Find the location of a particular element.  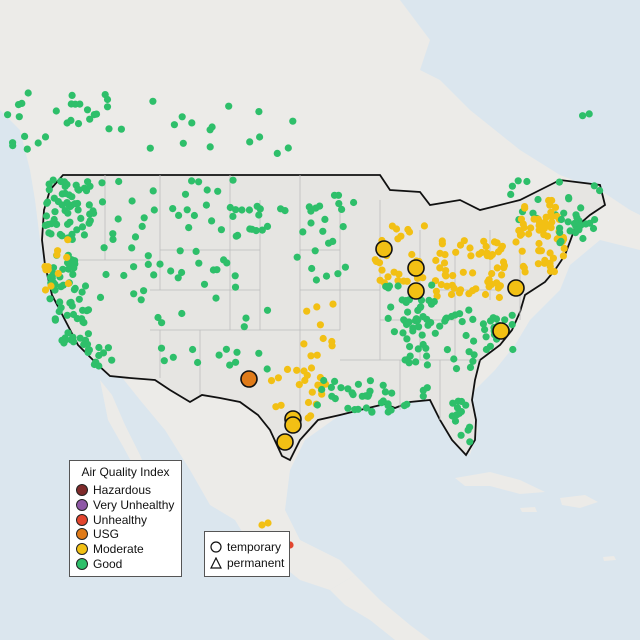

gulf-of-california is located at coordinates (140, 431).